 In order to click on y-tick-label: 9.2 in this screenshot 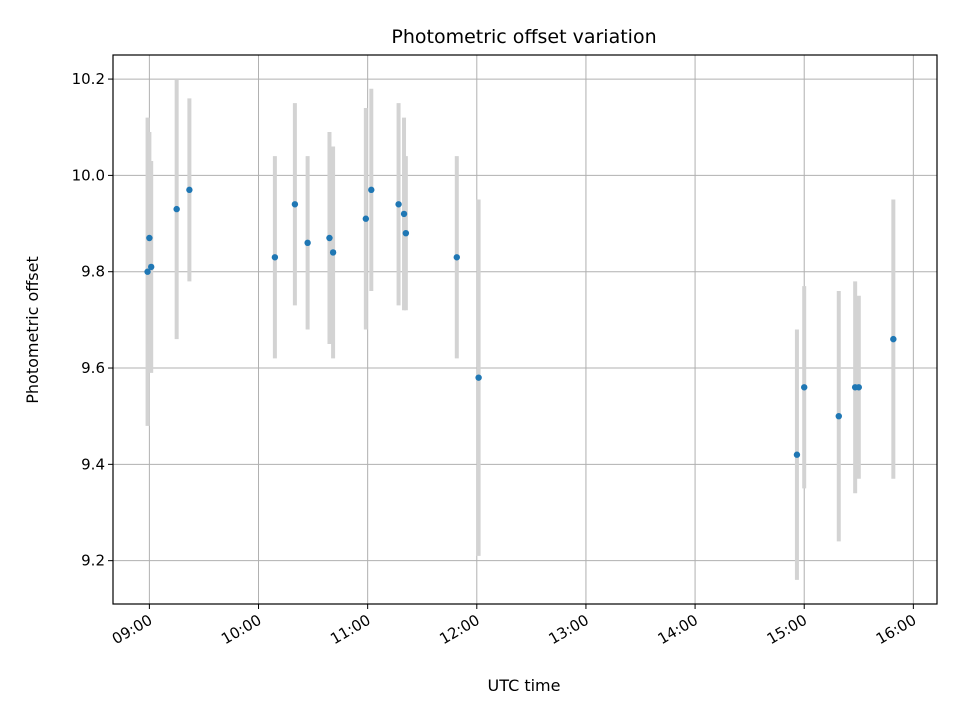, I will do `click(93, 561)`.